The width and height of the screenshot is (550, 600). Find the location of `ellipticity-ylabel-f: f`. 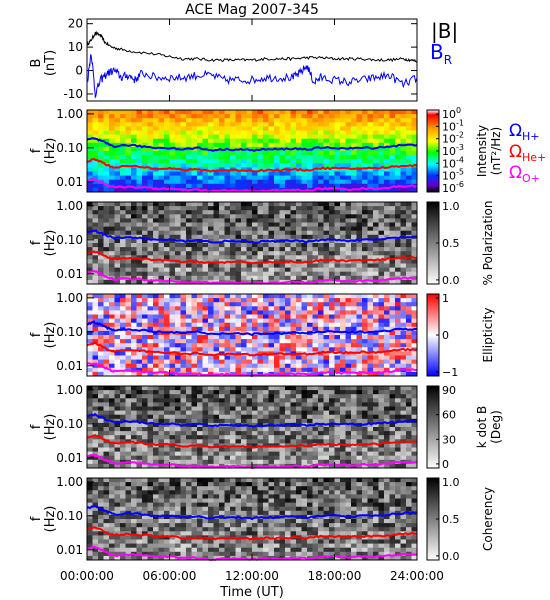

ellipticity-ylabel-f: f is located at coordinates (36, 334).